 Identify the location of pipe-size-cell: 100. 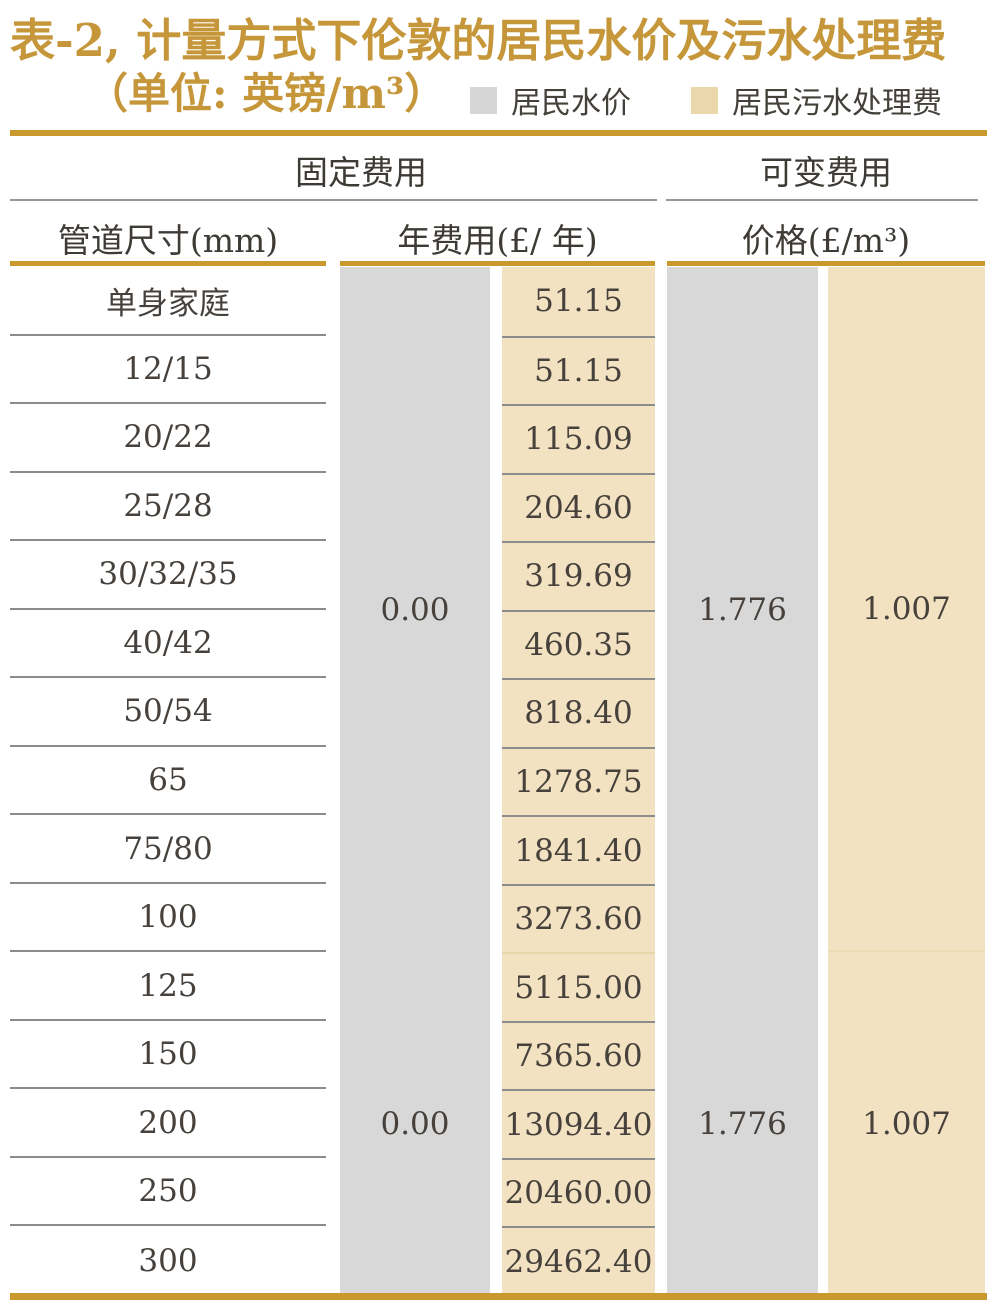
(168, 918).